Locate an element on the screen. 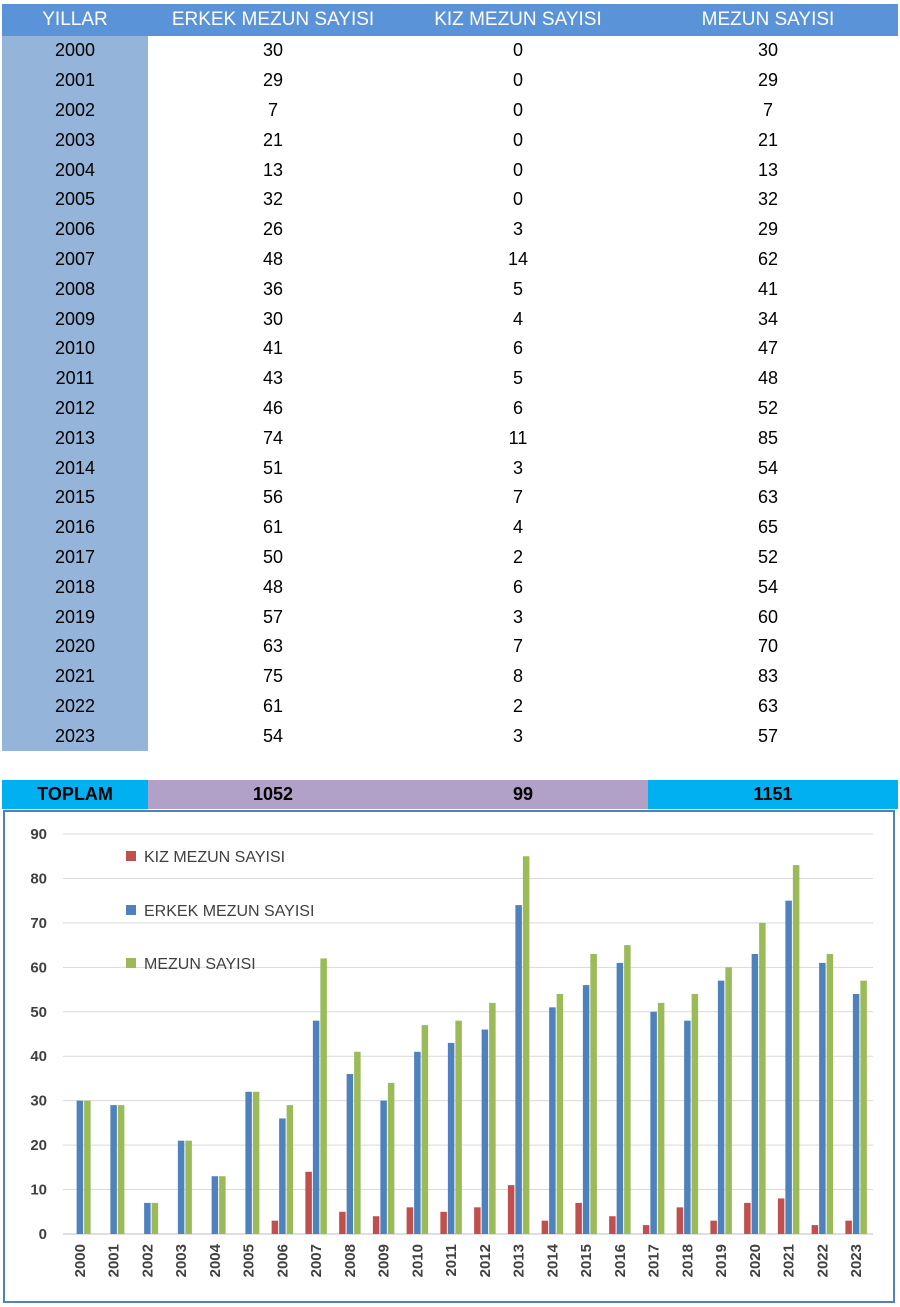 This screenshot has width=900, height=1307. cell-year: 2006 is located at coordinates (75, 229).